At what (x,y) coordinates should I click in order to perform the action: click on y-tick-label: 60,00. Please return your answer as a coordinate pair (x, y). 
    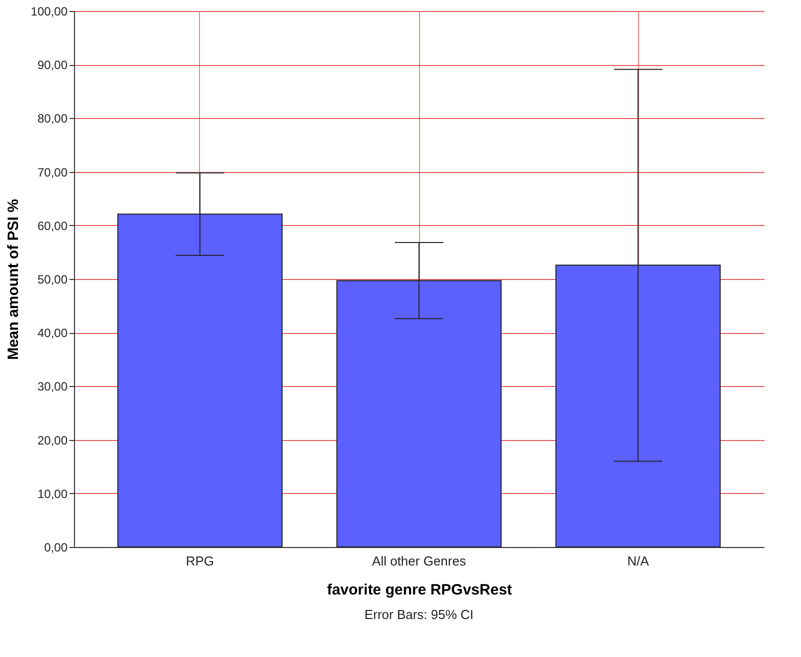
    Looking at the image, I should click on (52, 225).